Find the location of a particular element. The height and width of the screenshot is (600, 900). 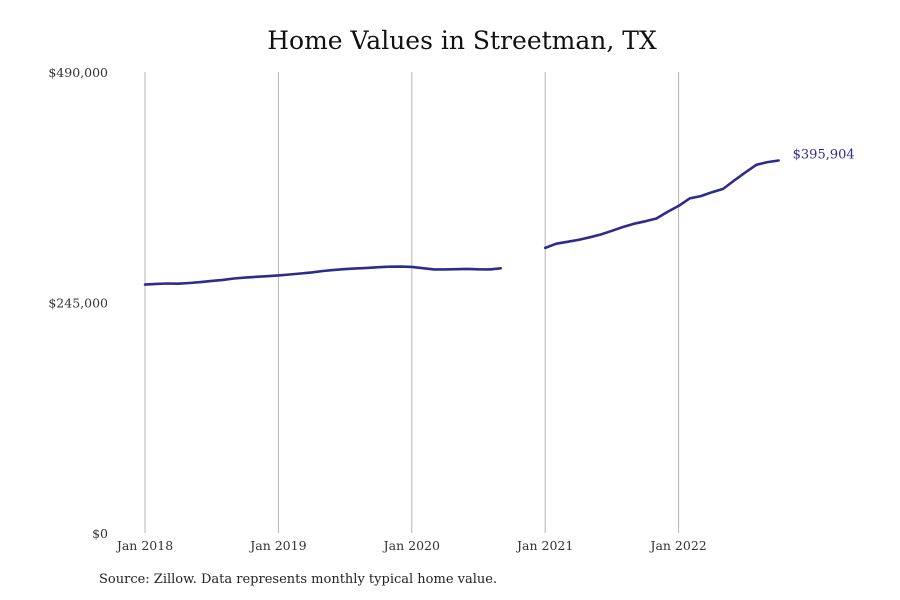

x-tick-label: Jan 2018 is located at coordinates (144, 545).